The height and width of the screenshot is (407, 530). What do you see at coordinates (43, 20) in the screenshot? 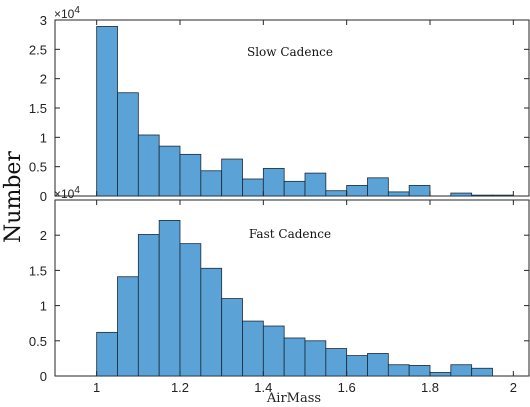
I see `slow-ytick-label-6: 3` at bounding box center [43, 20].